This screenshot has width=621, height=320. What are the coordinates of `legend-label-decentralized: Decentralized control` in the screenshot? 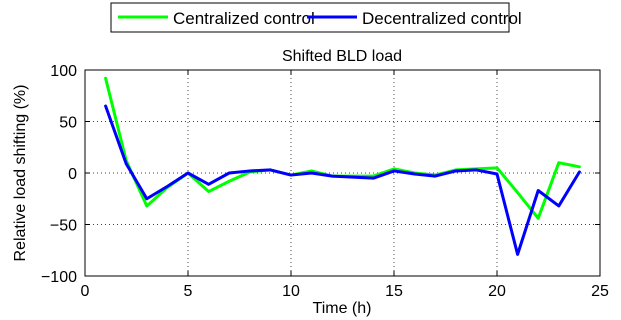 It's located at (442, 18).